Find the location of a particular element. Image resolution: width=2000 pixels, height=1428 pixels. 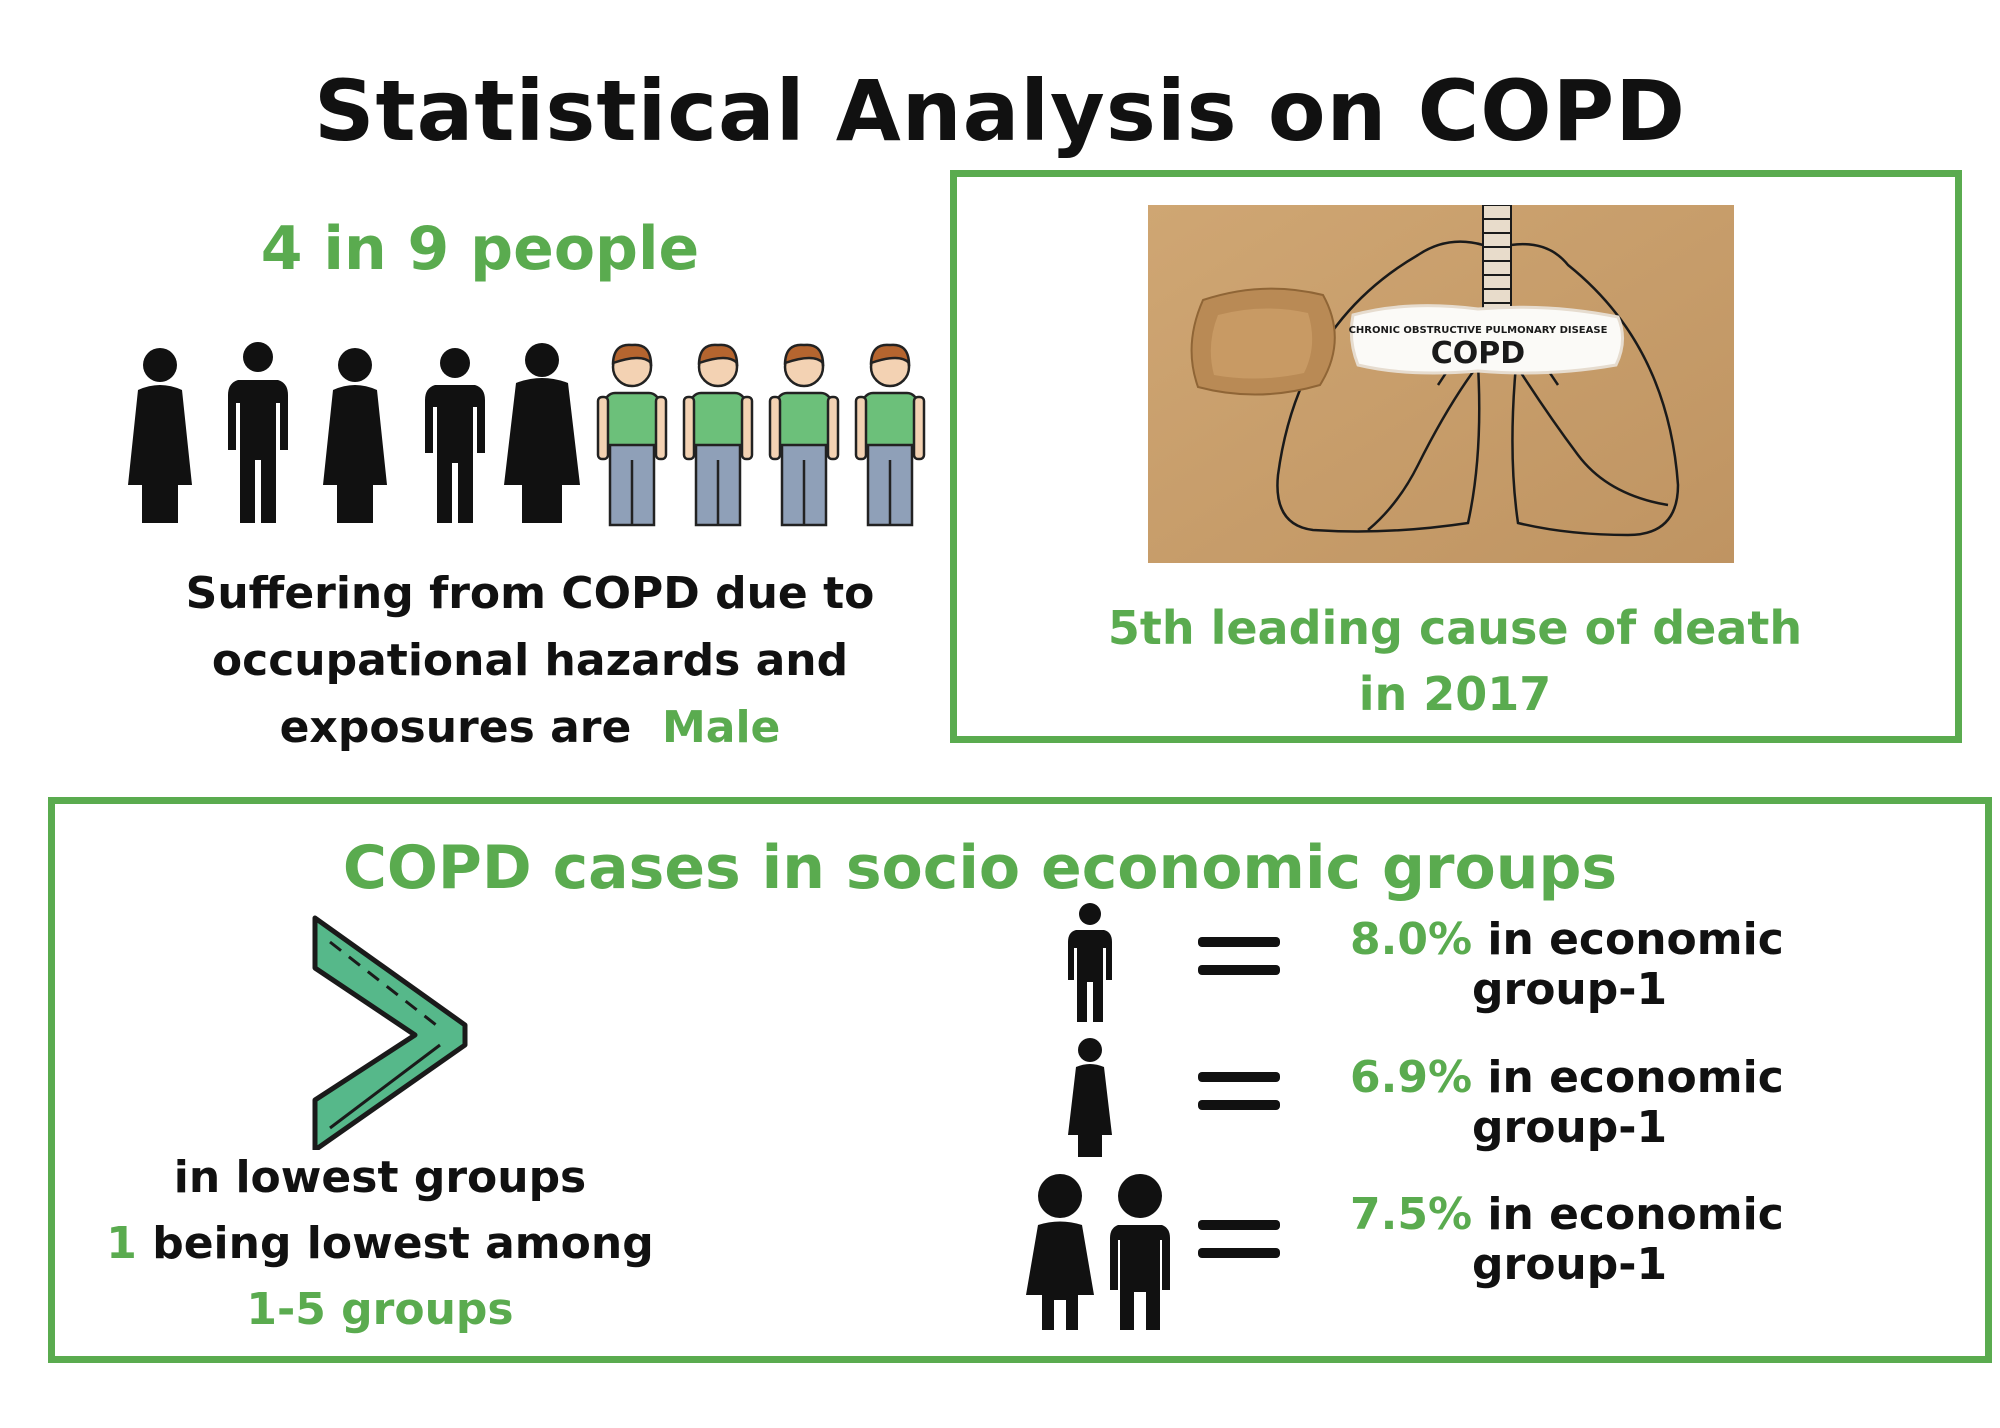

death-cause-caption: 5th leading cause of death in 2017 is located at coordinates (1455, 661).